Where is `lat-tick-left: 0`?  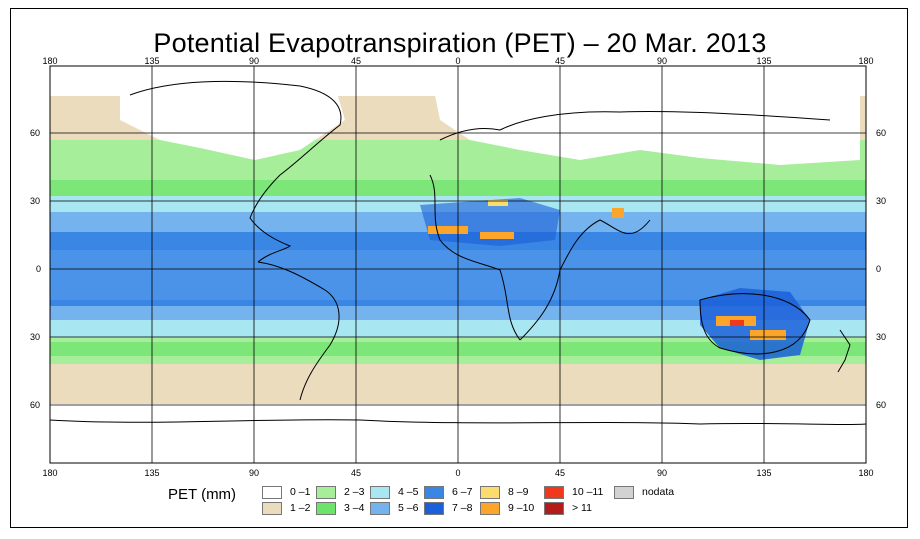
lat-tick-left: 0 is located at coordinates (38, 269).